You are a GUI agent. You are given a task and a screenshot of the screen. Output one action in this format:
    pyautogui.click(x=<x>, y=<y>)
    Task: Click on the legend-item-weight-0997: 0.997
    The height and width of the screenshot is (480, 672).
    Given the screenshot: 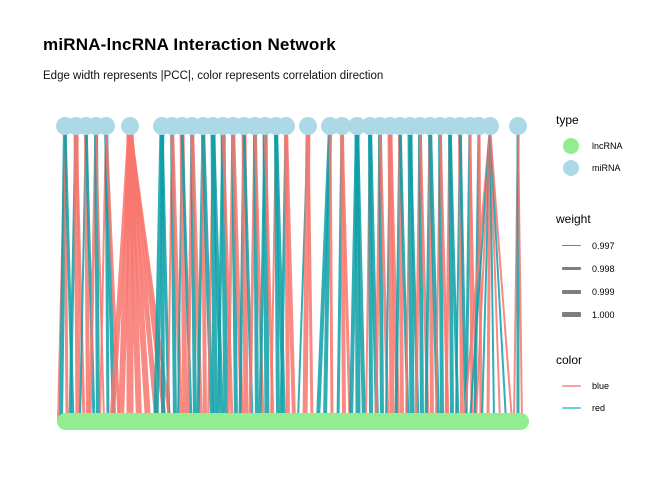 What is the action you would take?
    pyautogui.click(x=585, y=245)
    